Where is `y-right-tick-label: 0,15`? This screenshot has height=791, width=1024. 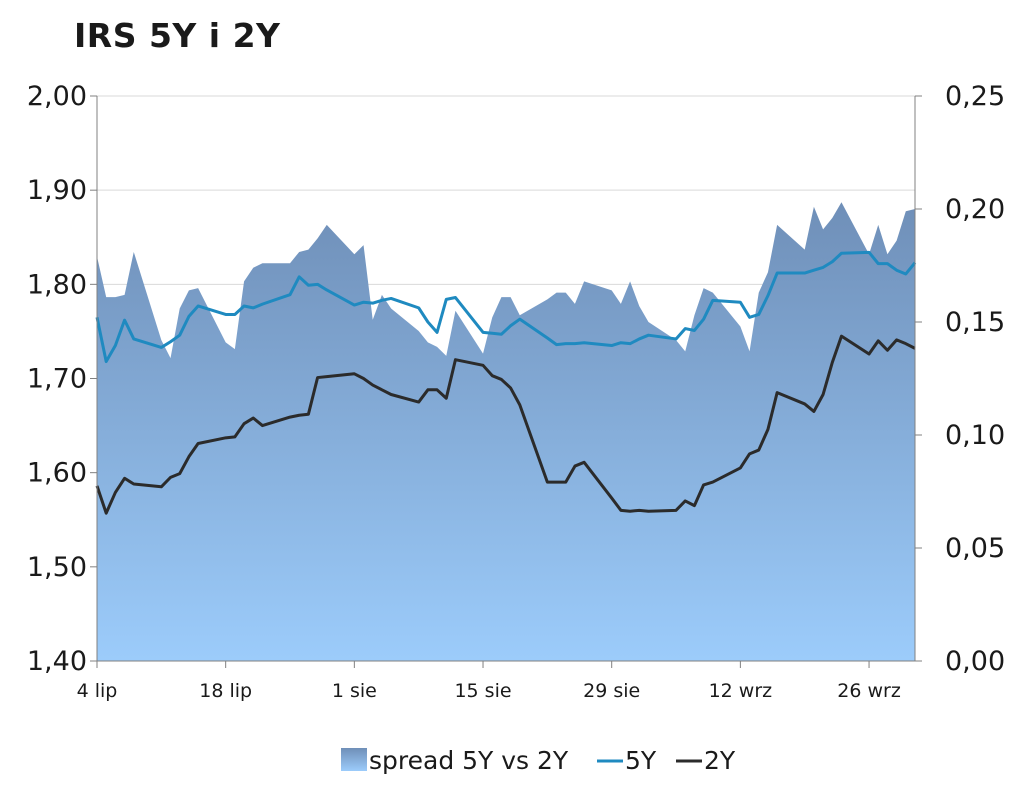 y-right-tick-label: 0,15 is located at coordinates (975, 322).